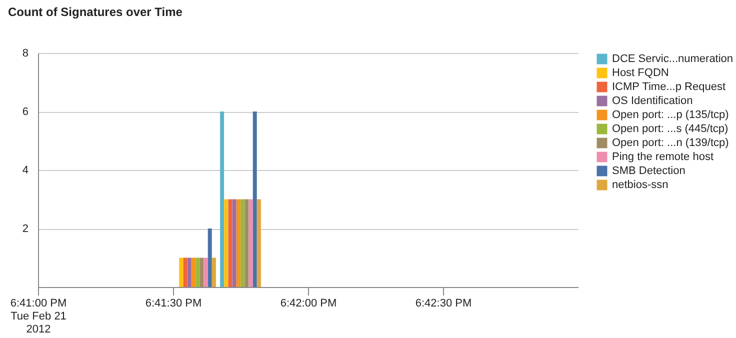  I want to click on legend-label: Open port: ...n (139/tcp), so click(670, 143).